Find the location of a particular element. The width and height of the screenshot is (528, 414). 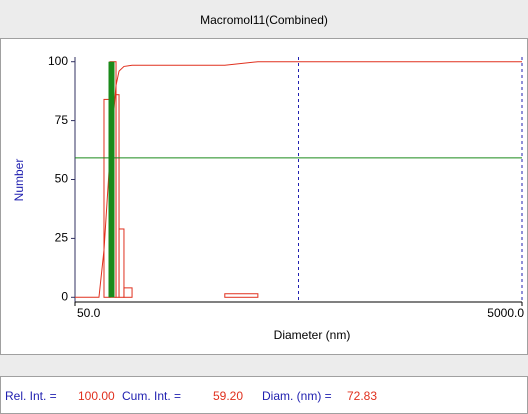

y-tick-label: 50 is located at coordinates (62, 179).